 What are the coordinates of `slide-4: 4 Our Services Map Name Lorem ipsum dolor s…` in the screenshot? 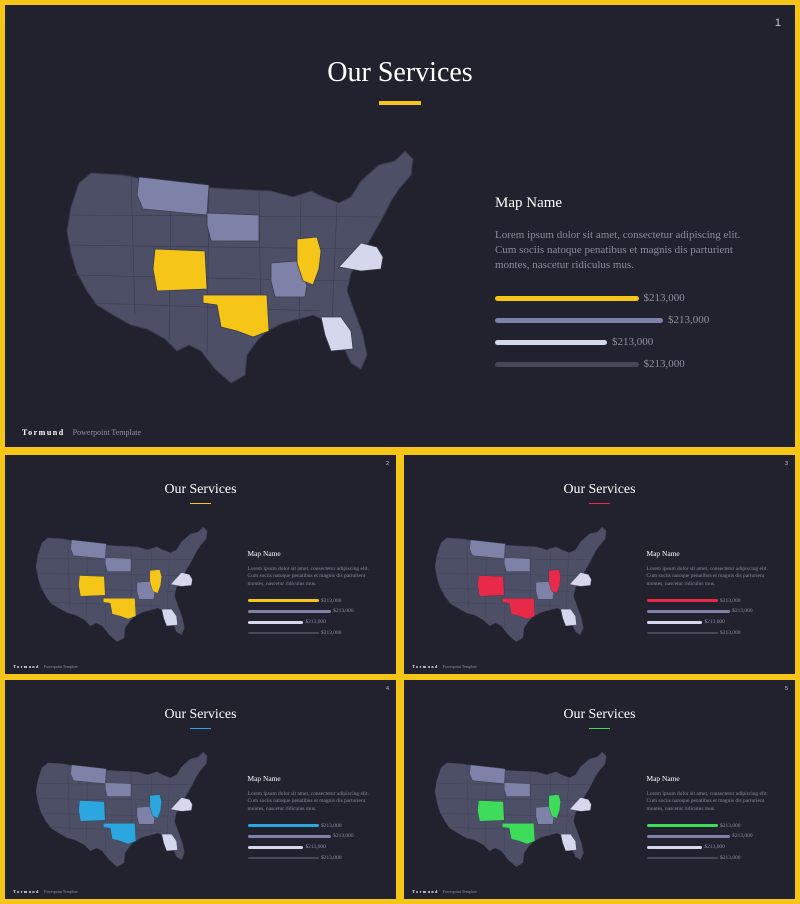 It's located at (200, 789).